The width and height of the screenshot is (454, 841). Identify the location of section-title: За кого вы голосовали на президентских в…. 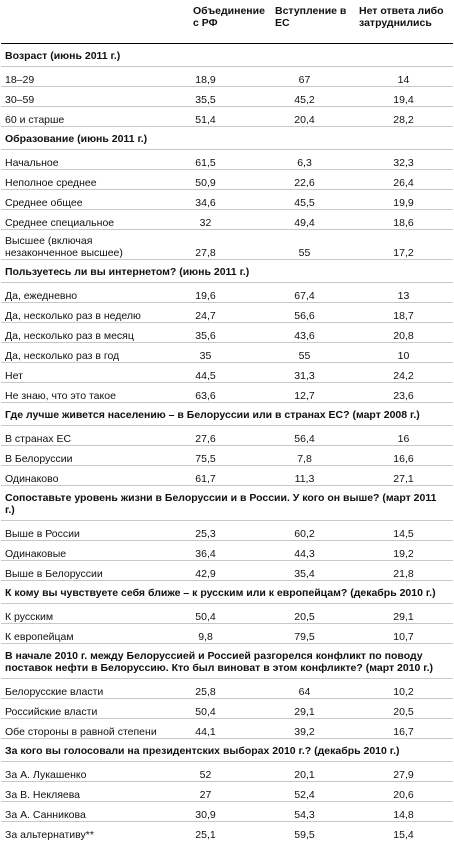
(227, 750).